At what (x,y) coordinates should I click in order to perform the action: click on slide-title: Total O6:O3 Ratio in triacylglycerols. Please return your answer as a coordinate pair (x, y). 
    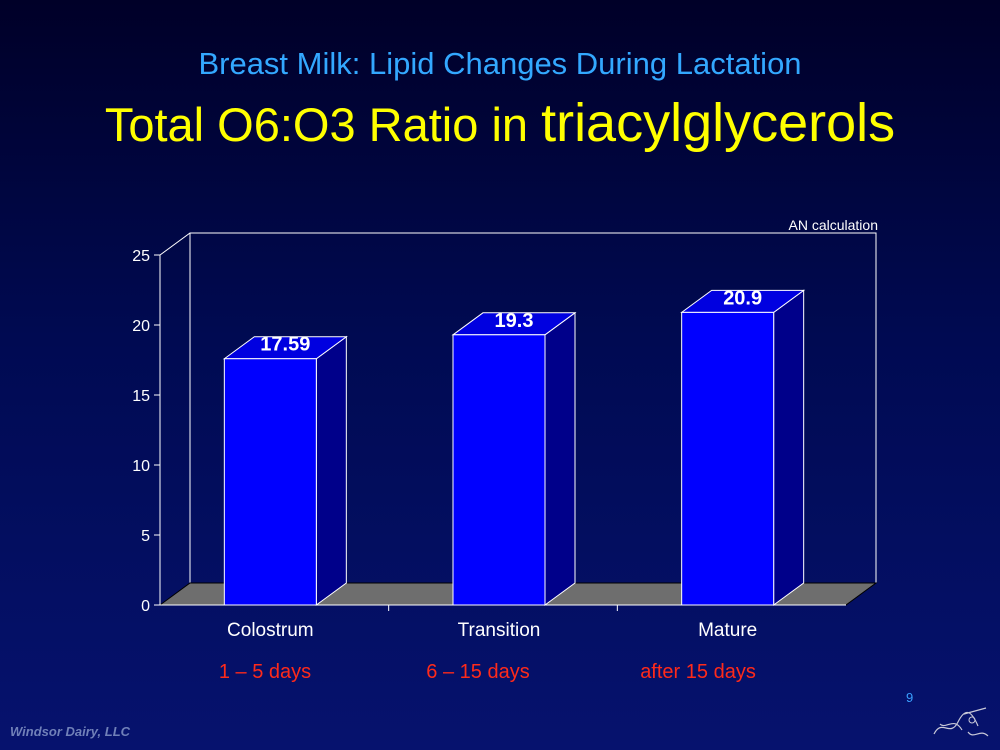
    Looking at the image, I should click on (500, 123).